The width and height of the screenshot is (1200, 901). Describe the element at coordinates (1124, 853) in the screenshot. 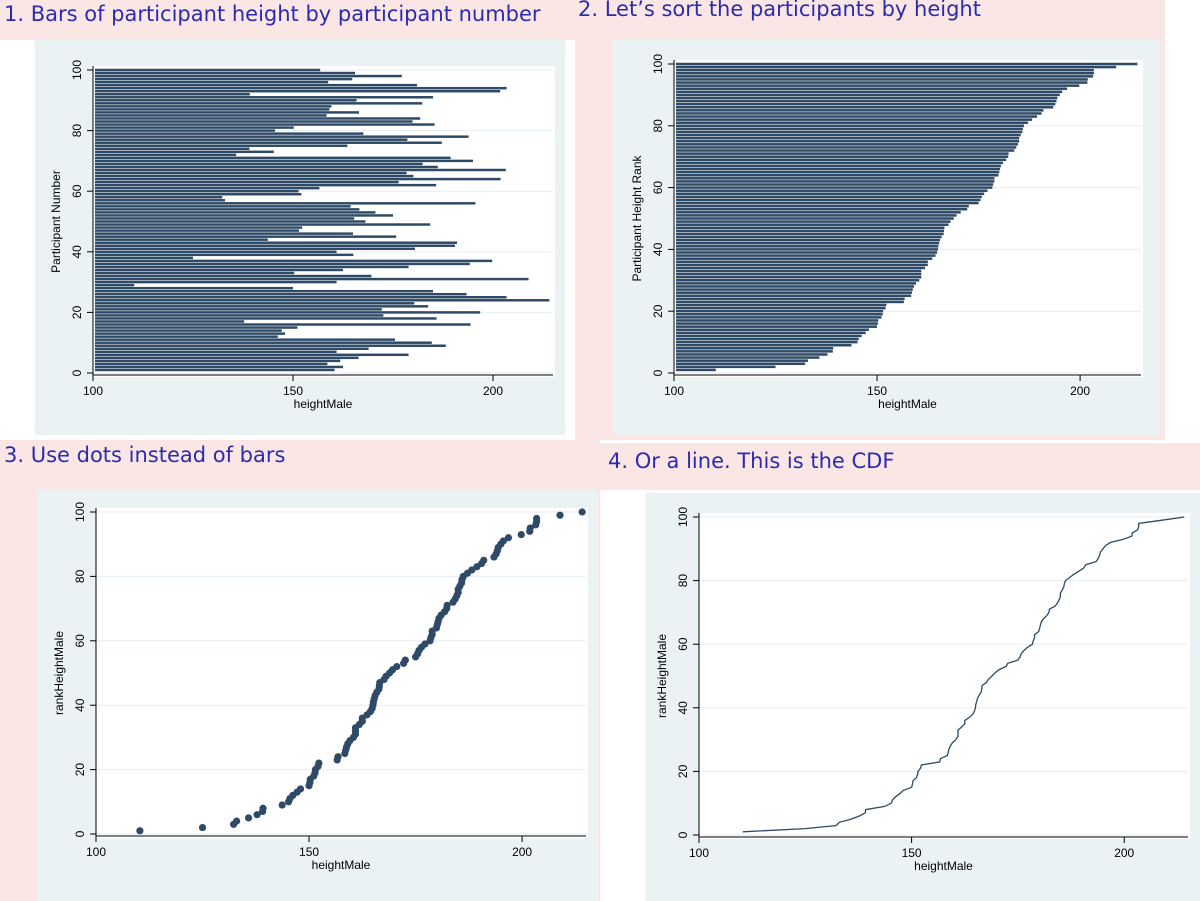

I see `x-tick-label: 200` at that location.